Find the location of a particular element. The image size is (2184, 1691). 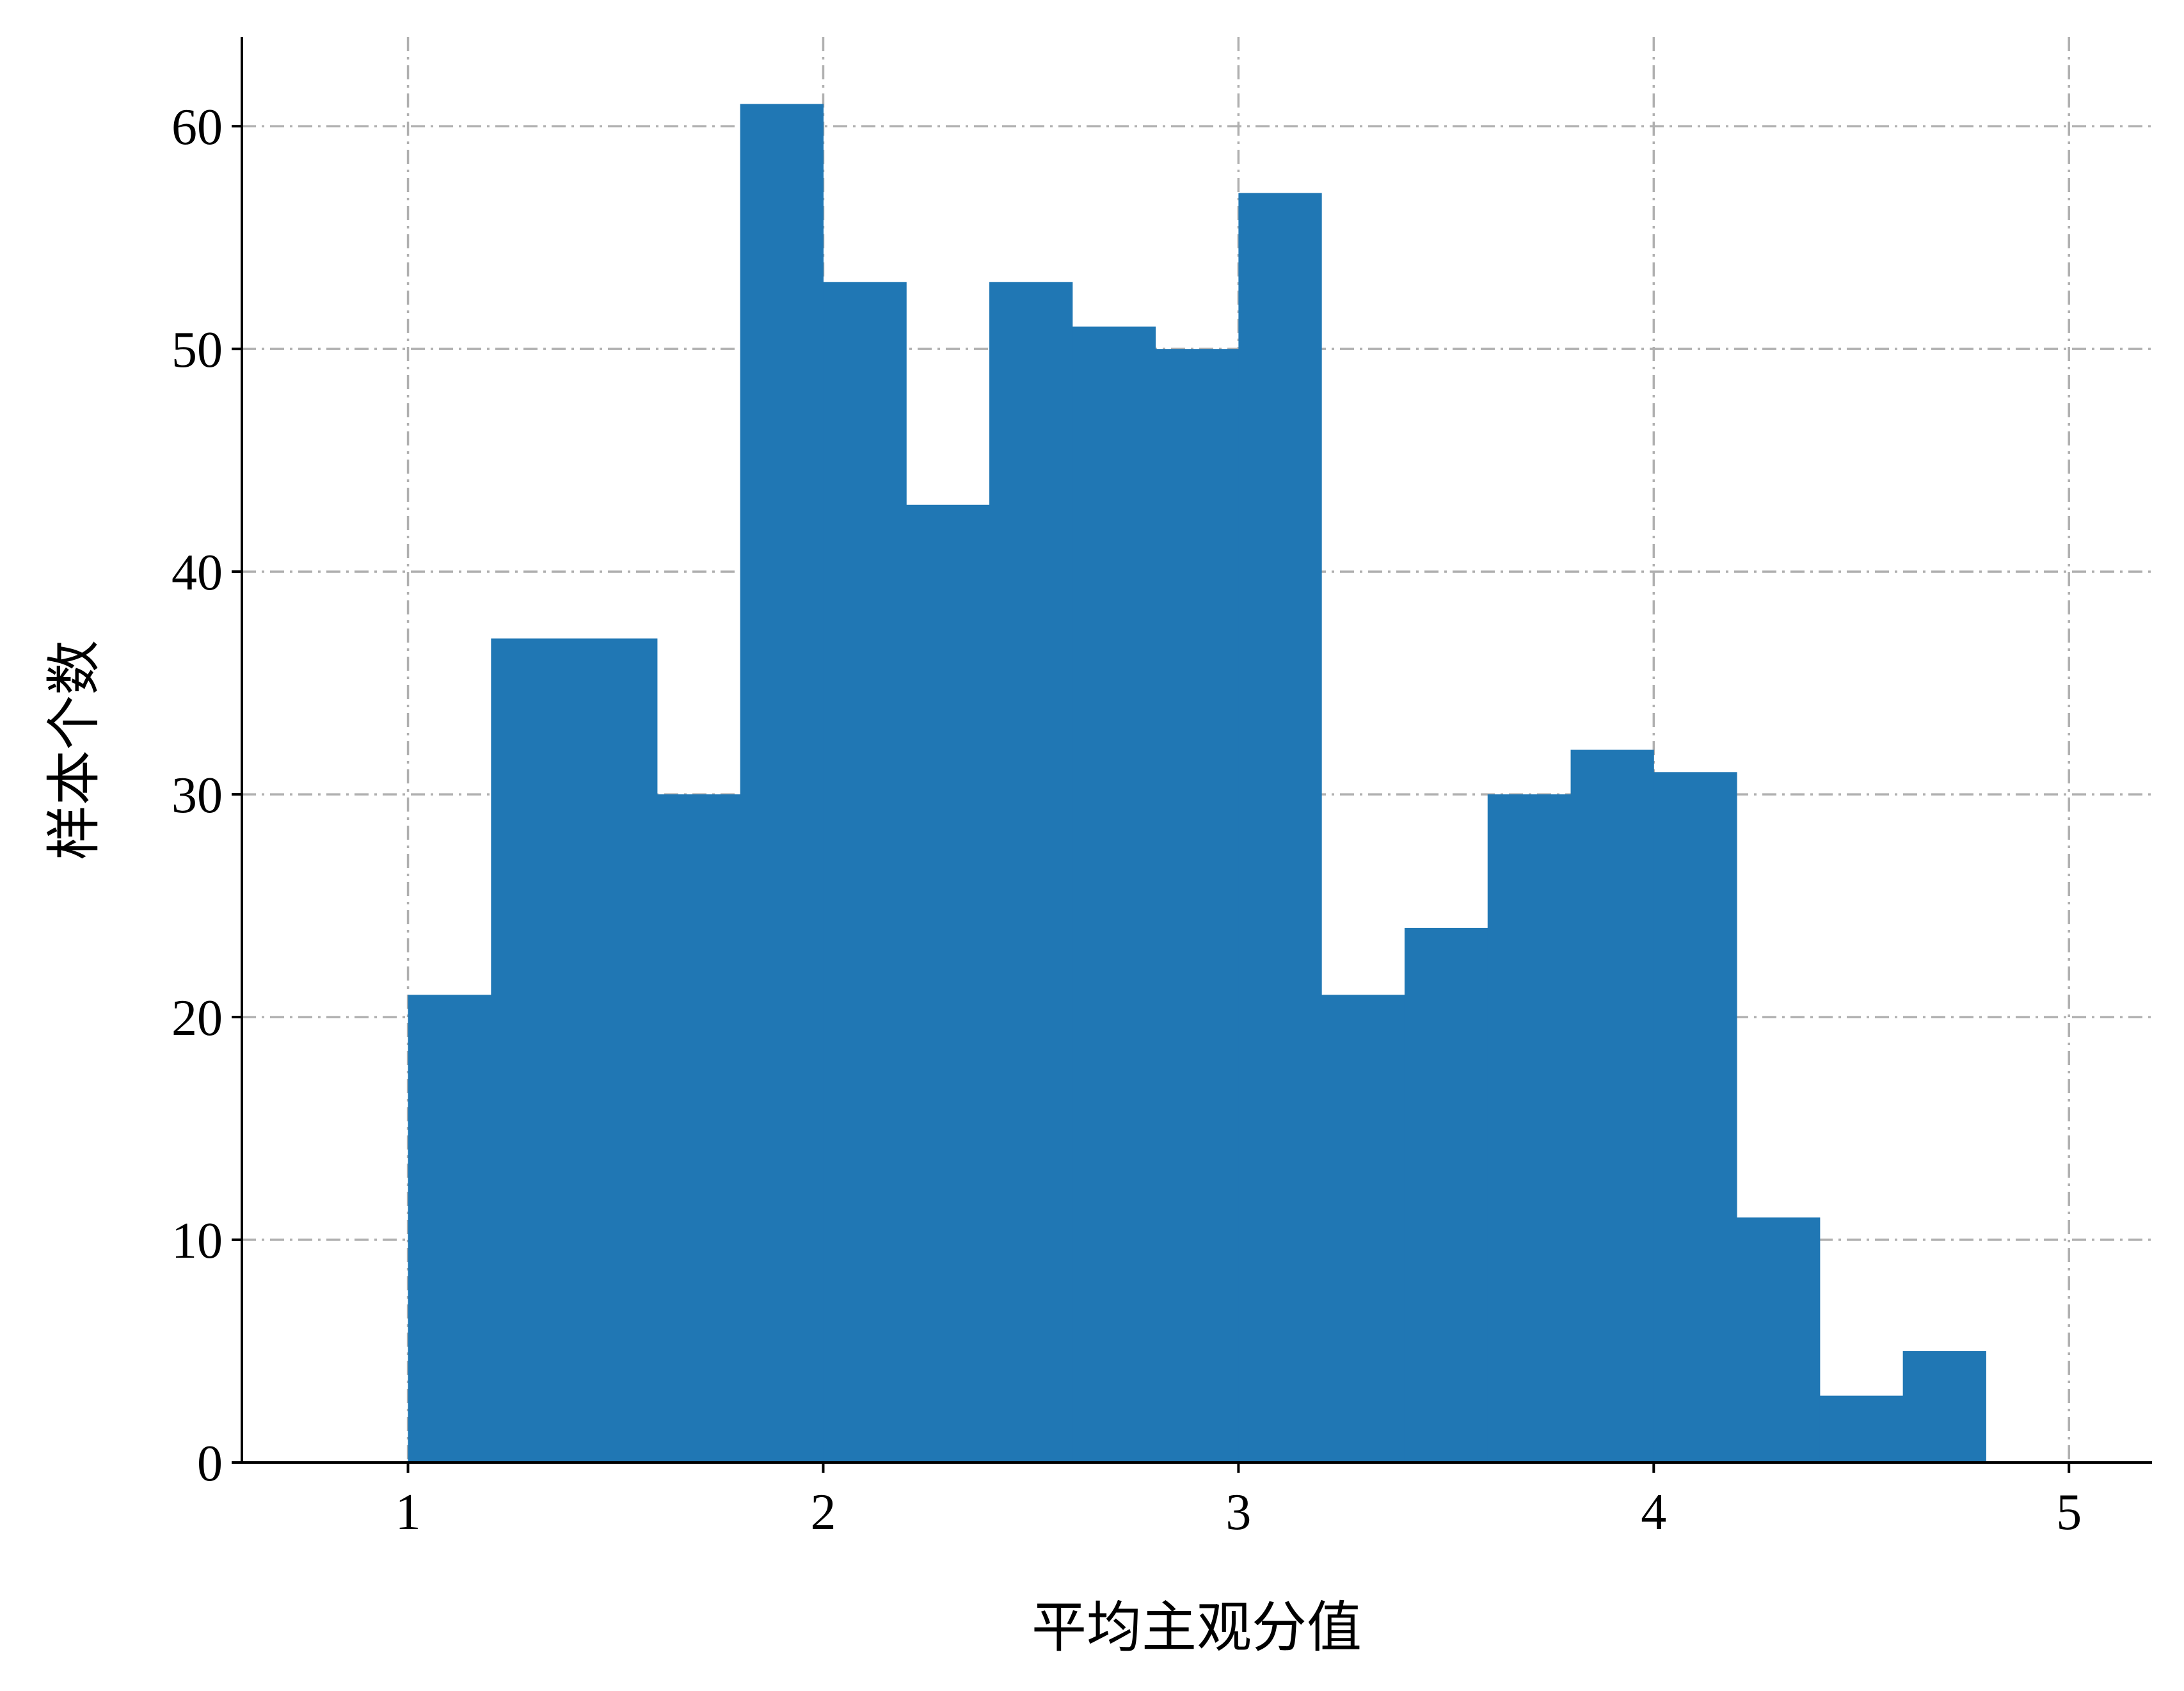

x-tick-label: 1 is located at coordinates (408, 1512).